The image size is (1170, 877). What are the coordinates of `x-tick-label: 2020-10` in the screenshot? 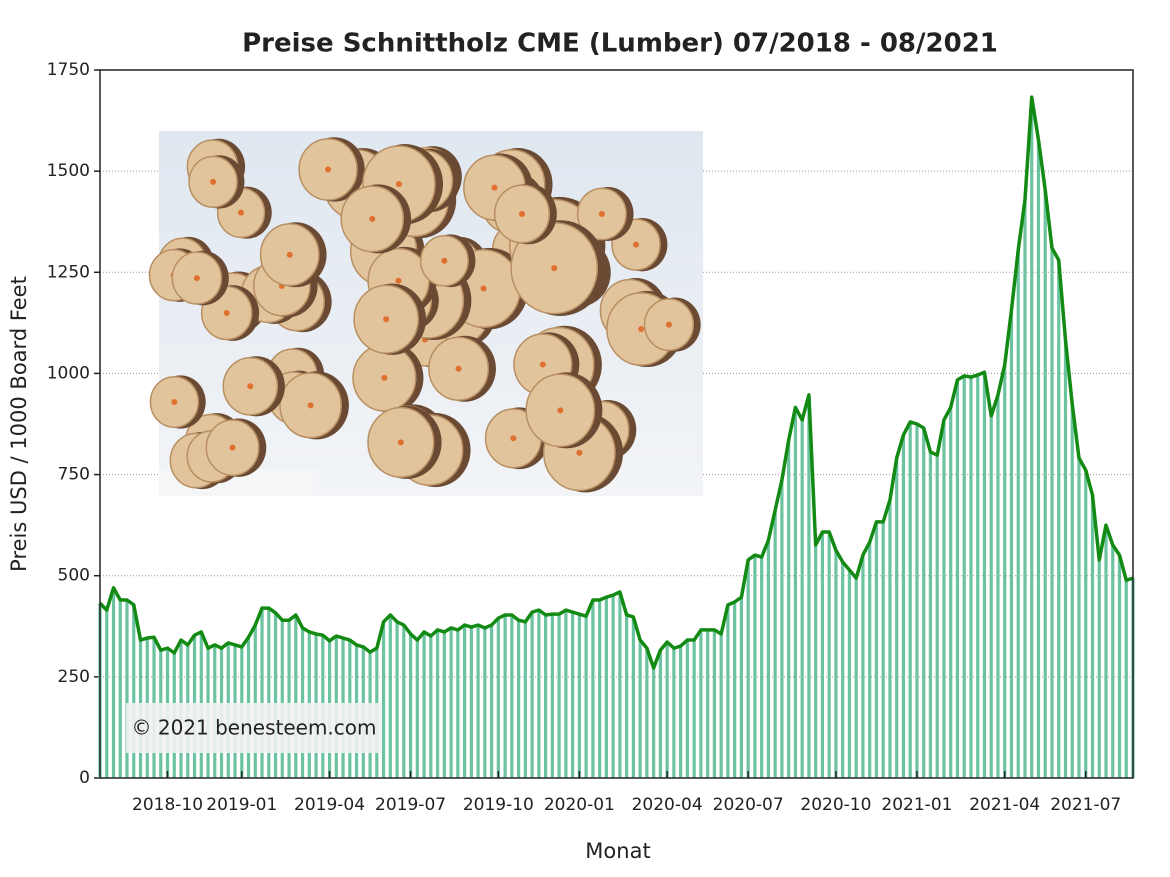 It's located at (835, 805).